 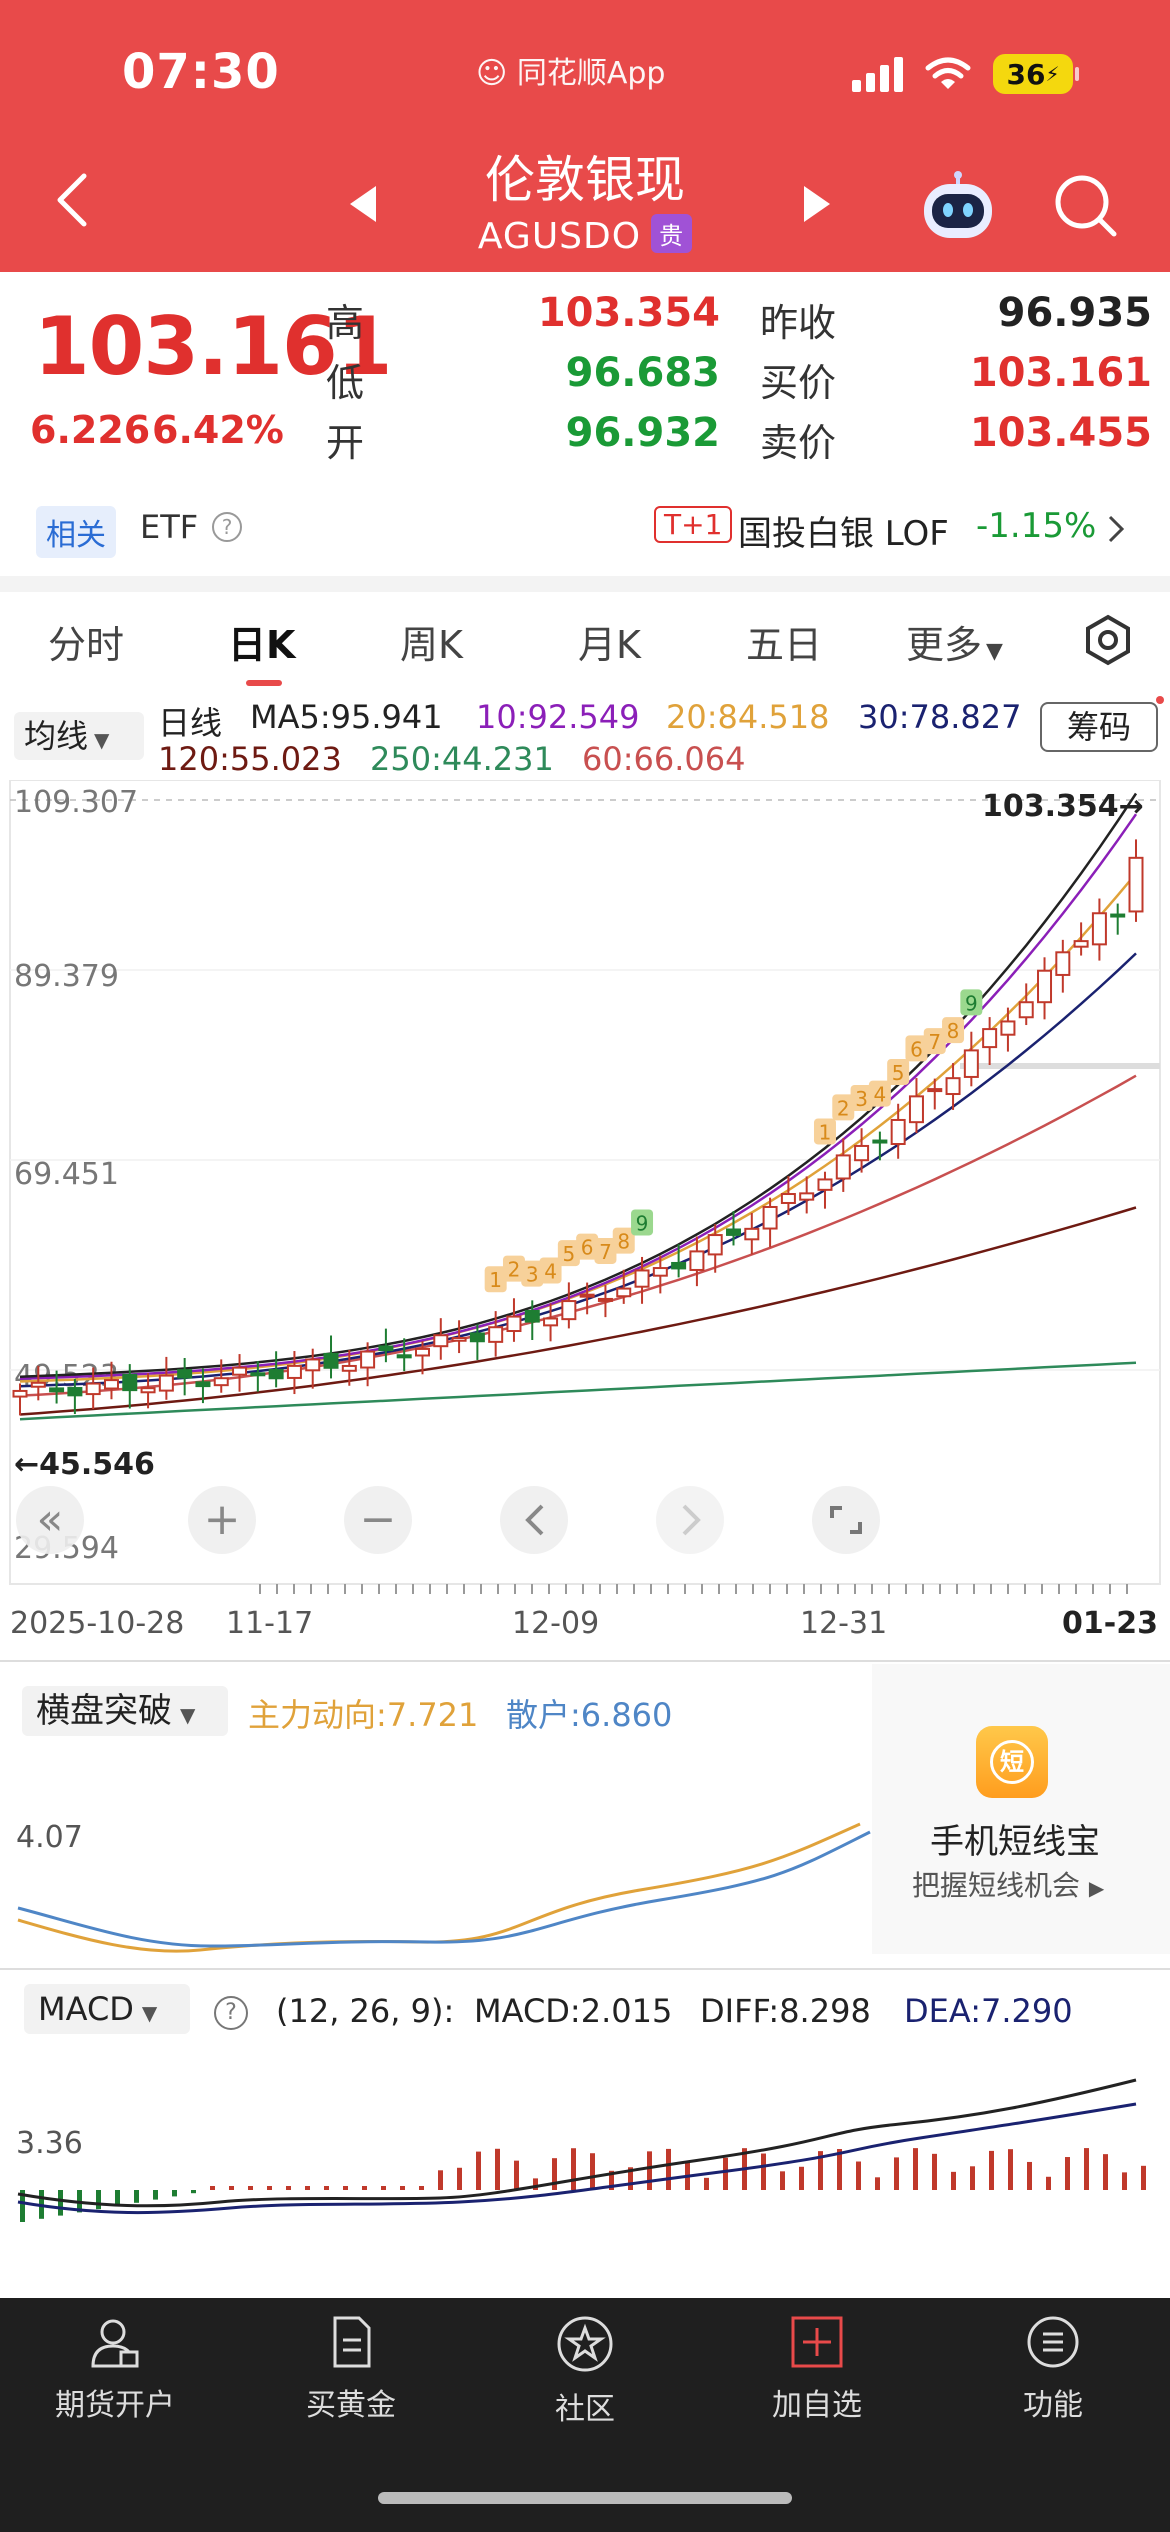 What do you see at coordinates (585, 2344) in the screenshot?
I see `community-star-icon` at bounding box center [585, 2344].